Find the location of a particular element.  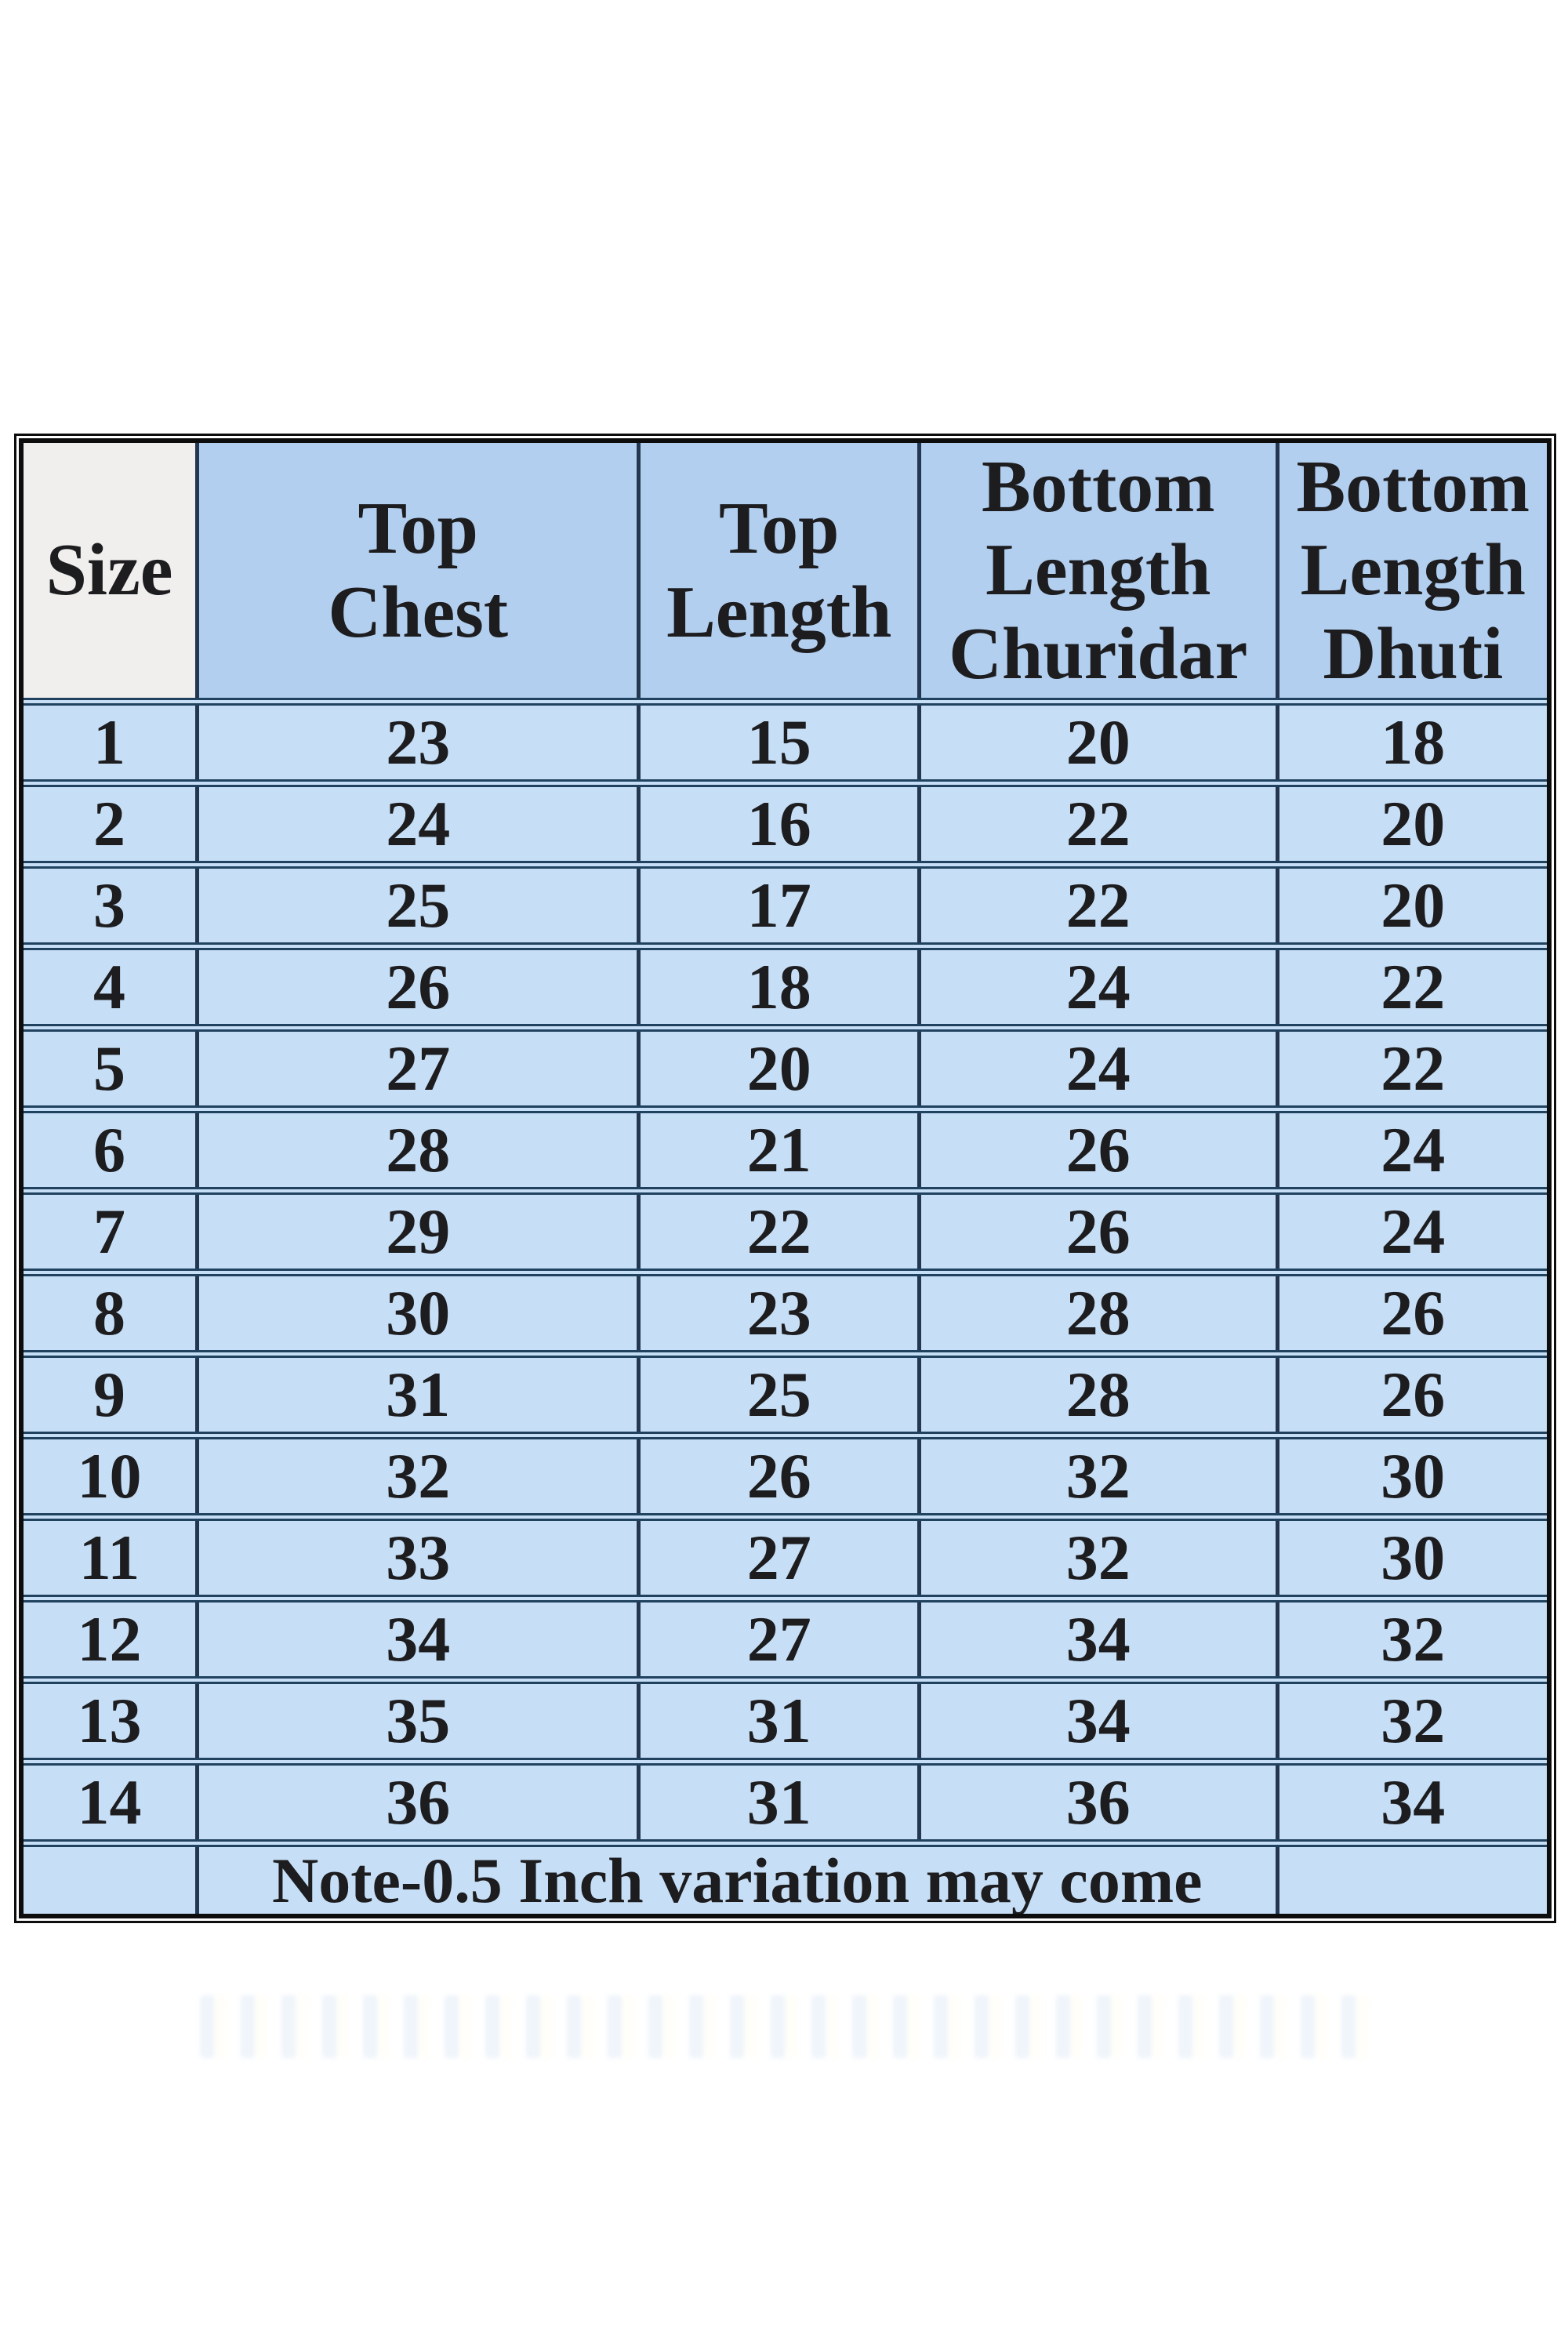

top-chest-cell: 28 is located at coordinates (416, 1148).